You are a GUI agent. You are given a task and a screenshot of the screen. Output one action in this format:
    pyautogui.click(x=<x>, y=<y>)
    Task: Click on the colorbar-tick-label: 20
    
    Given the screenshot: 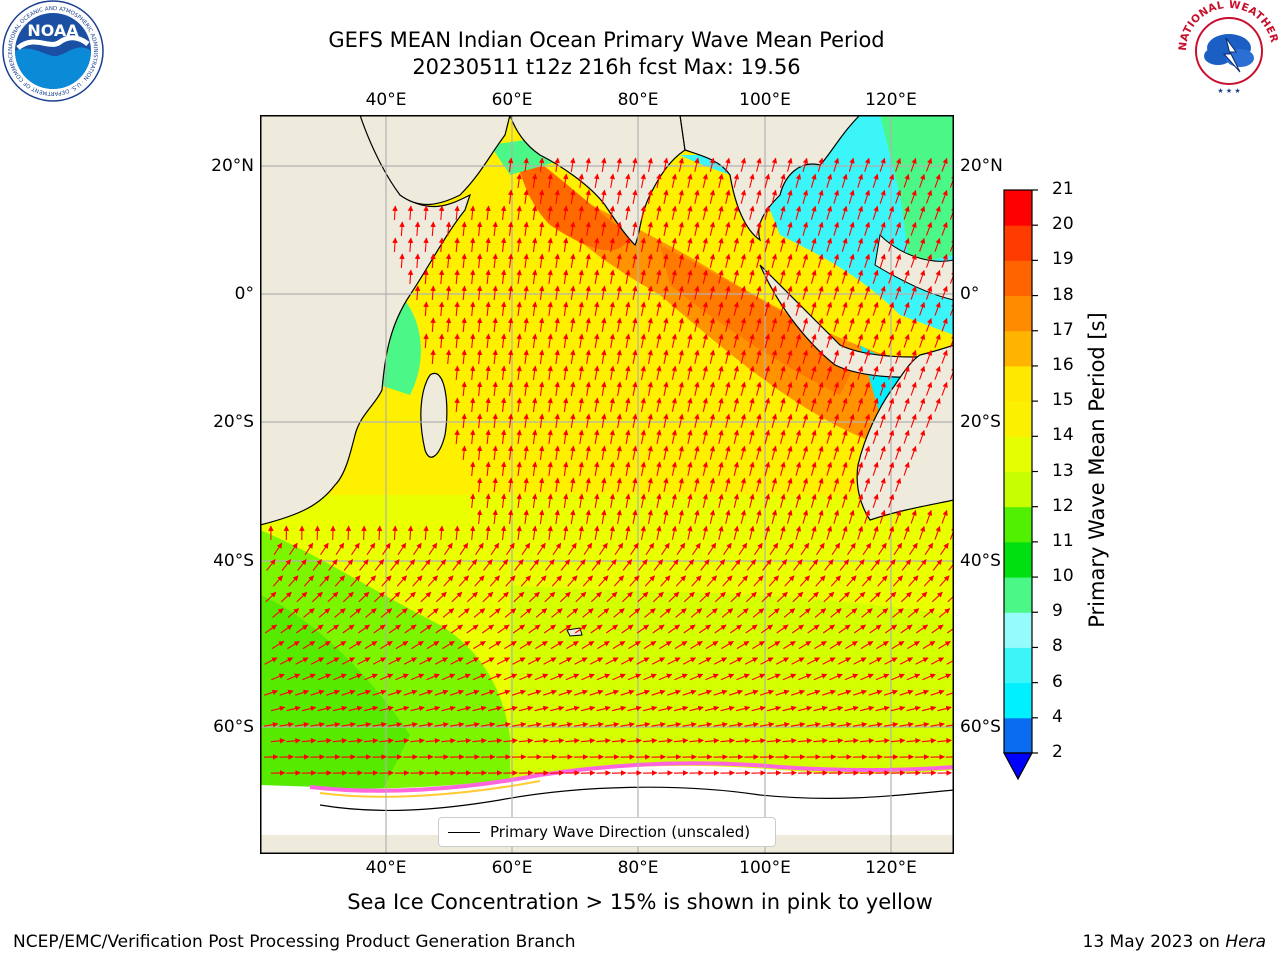 What is the action you would take?
    pyautogui.click(x=1063, y=224)
    